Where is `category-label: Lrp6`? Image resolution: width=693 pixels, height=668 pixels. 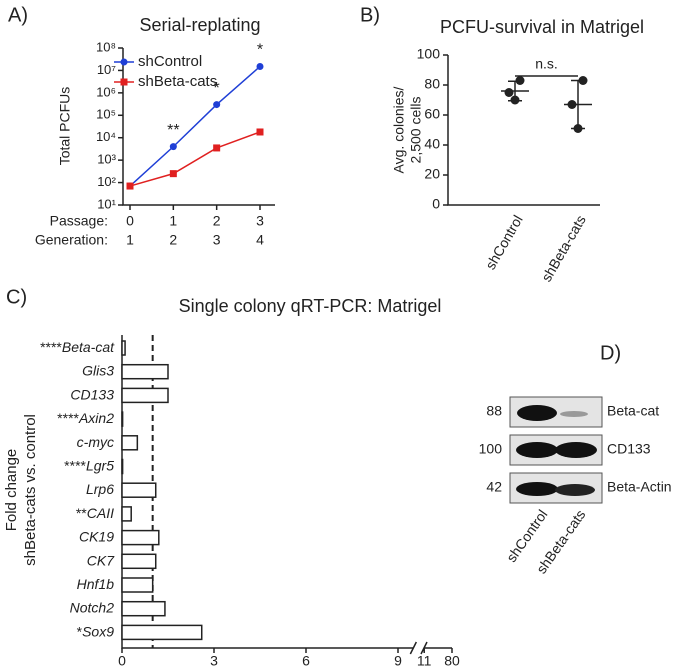 category-label: Lrp6 is located at coordinates (100, 489).